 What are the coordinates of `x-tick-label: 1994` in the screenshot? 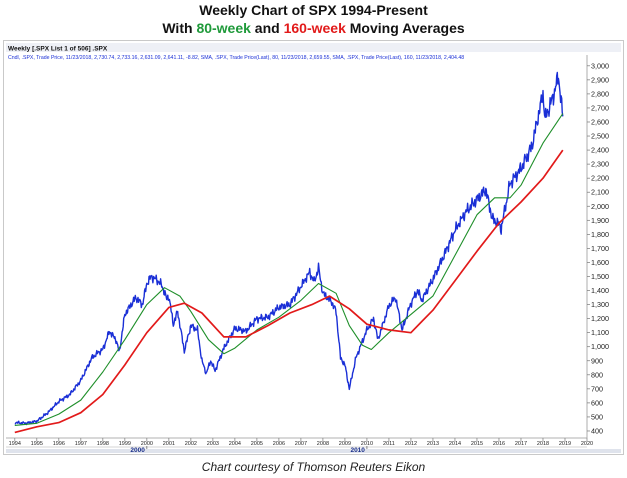 It's located at (15, 444).